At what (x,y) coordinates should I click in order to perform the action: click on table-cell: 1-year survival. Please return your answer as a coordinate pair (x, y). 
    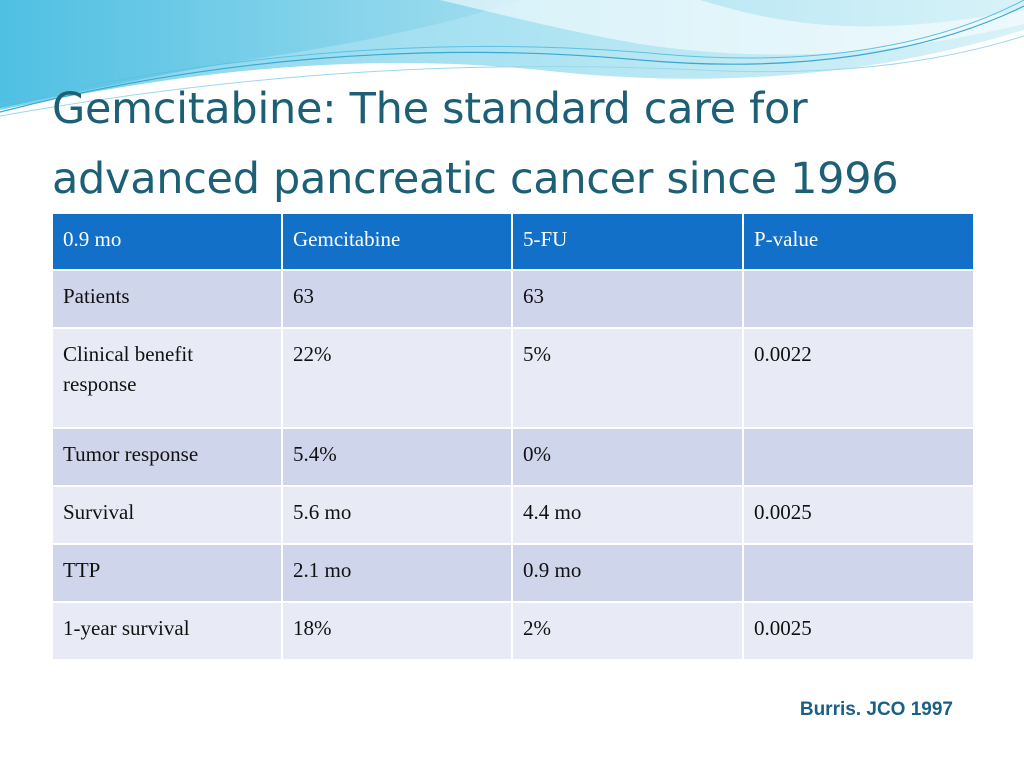
    Looking at the image, I should click on (167, 631).